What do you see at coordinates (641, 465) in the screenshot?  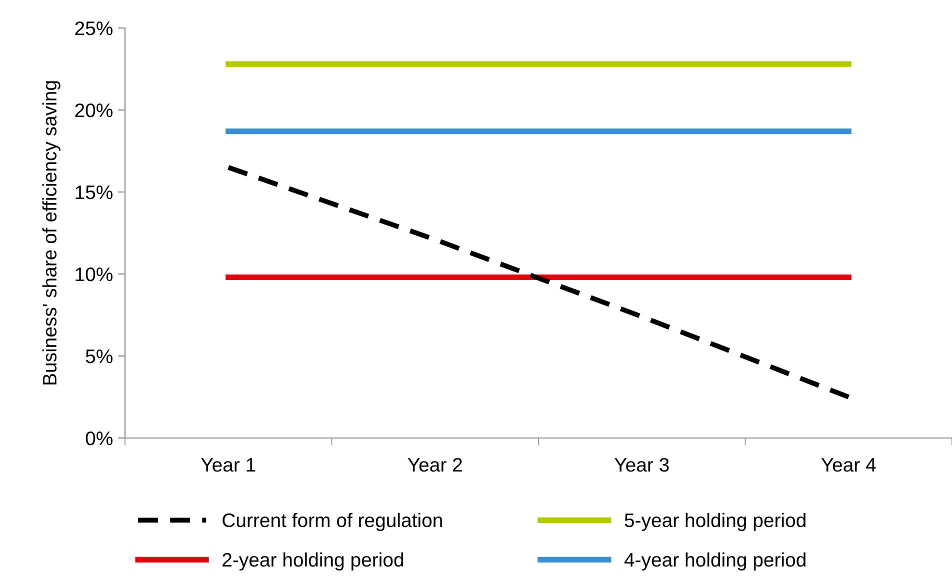 I see `x-tick-label: Year 3` at bounding box center [641, 465].